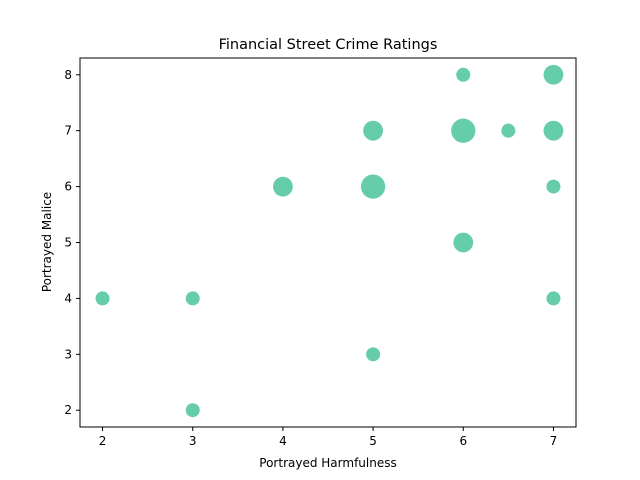 The height and width of the screenshot is (480, 640). I want to click on x-tick-label: 3, so click(193, 441).